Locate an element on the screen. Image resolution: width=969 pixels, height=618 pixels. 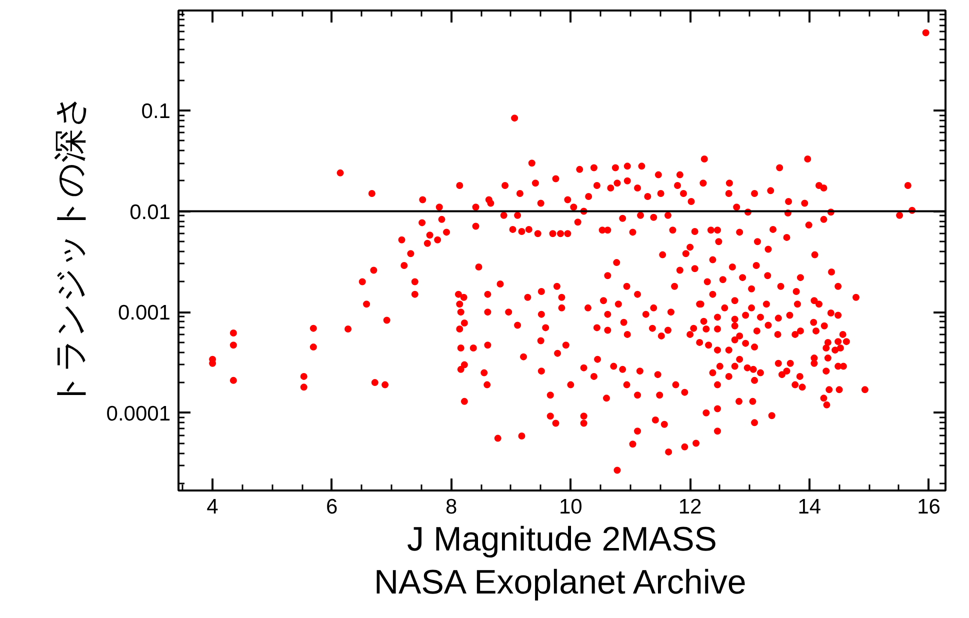
y-tick-label: 0.01 is located at coordinates (150, 212).